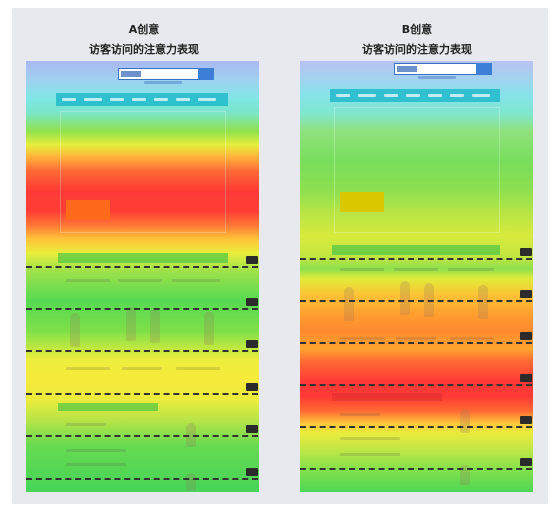 This screenshot has width=559, height=514. What do you see at coordinates (370, 454) in the screenshot?
I see `text-line-b9` at bounding box center [370, 454].